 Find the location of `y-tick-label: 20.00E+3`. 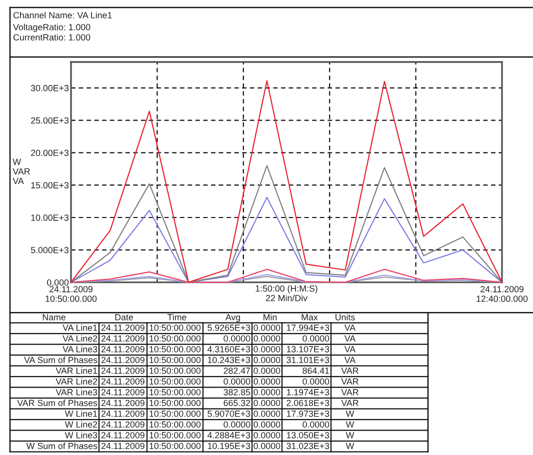

y-tick-label: 20.00E+3 is located at coordinates (50, 153).